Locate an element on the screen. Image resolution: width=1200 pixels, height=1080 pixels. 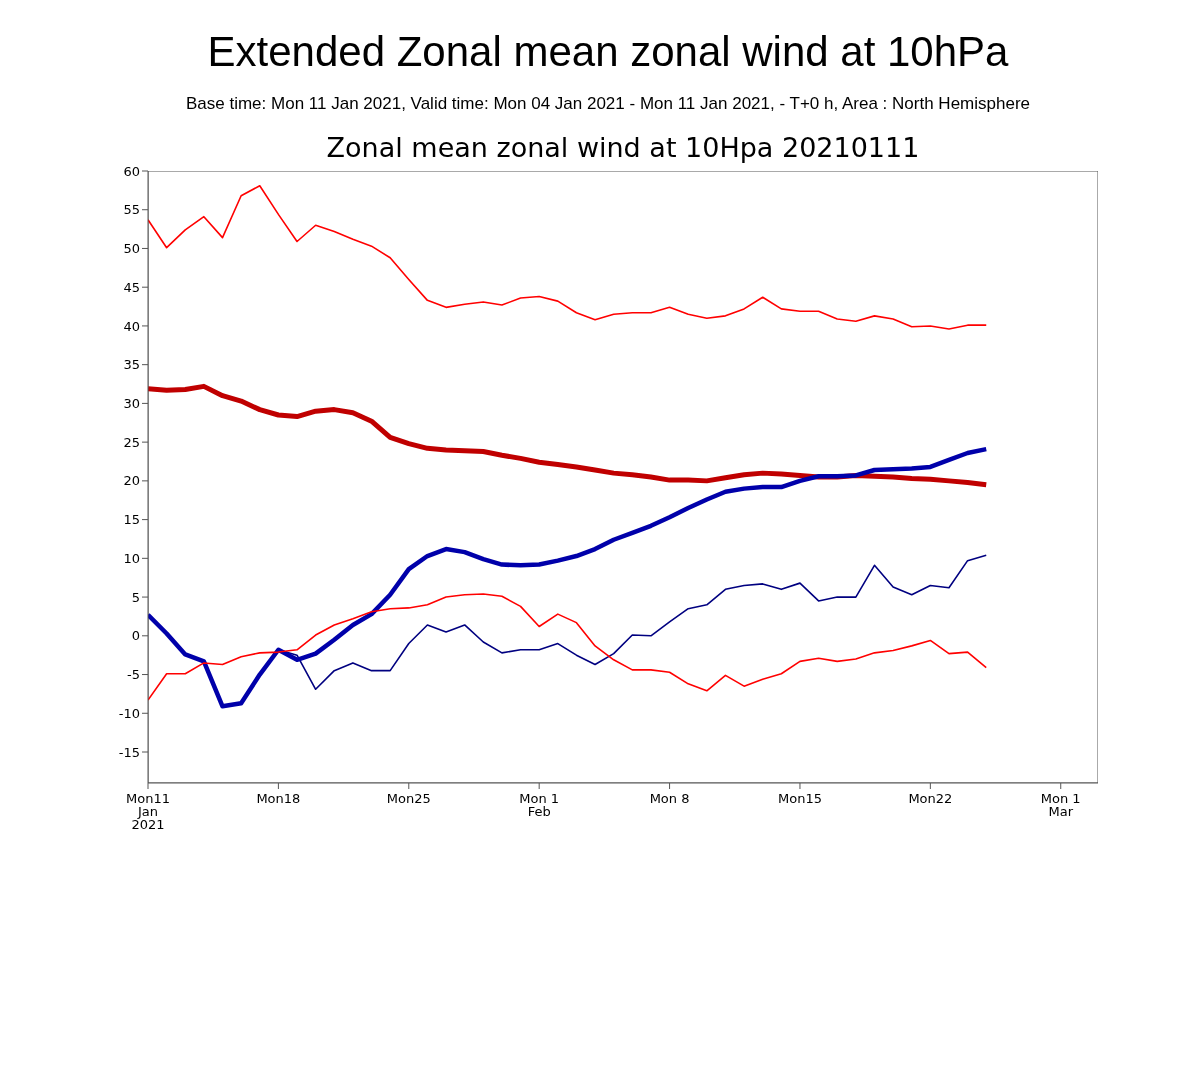
y-tick-label: -5 is located at coordinates (133, 675).